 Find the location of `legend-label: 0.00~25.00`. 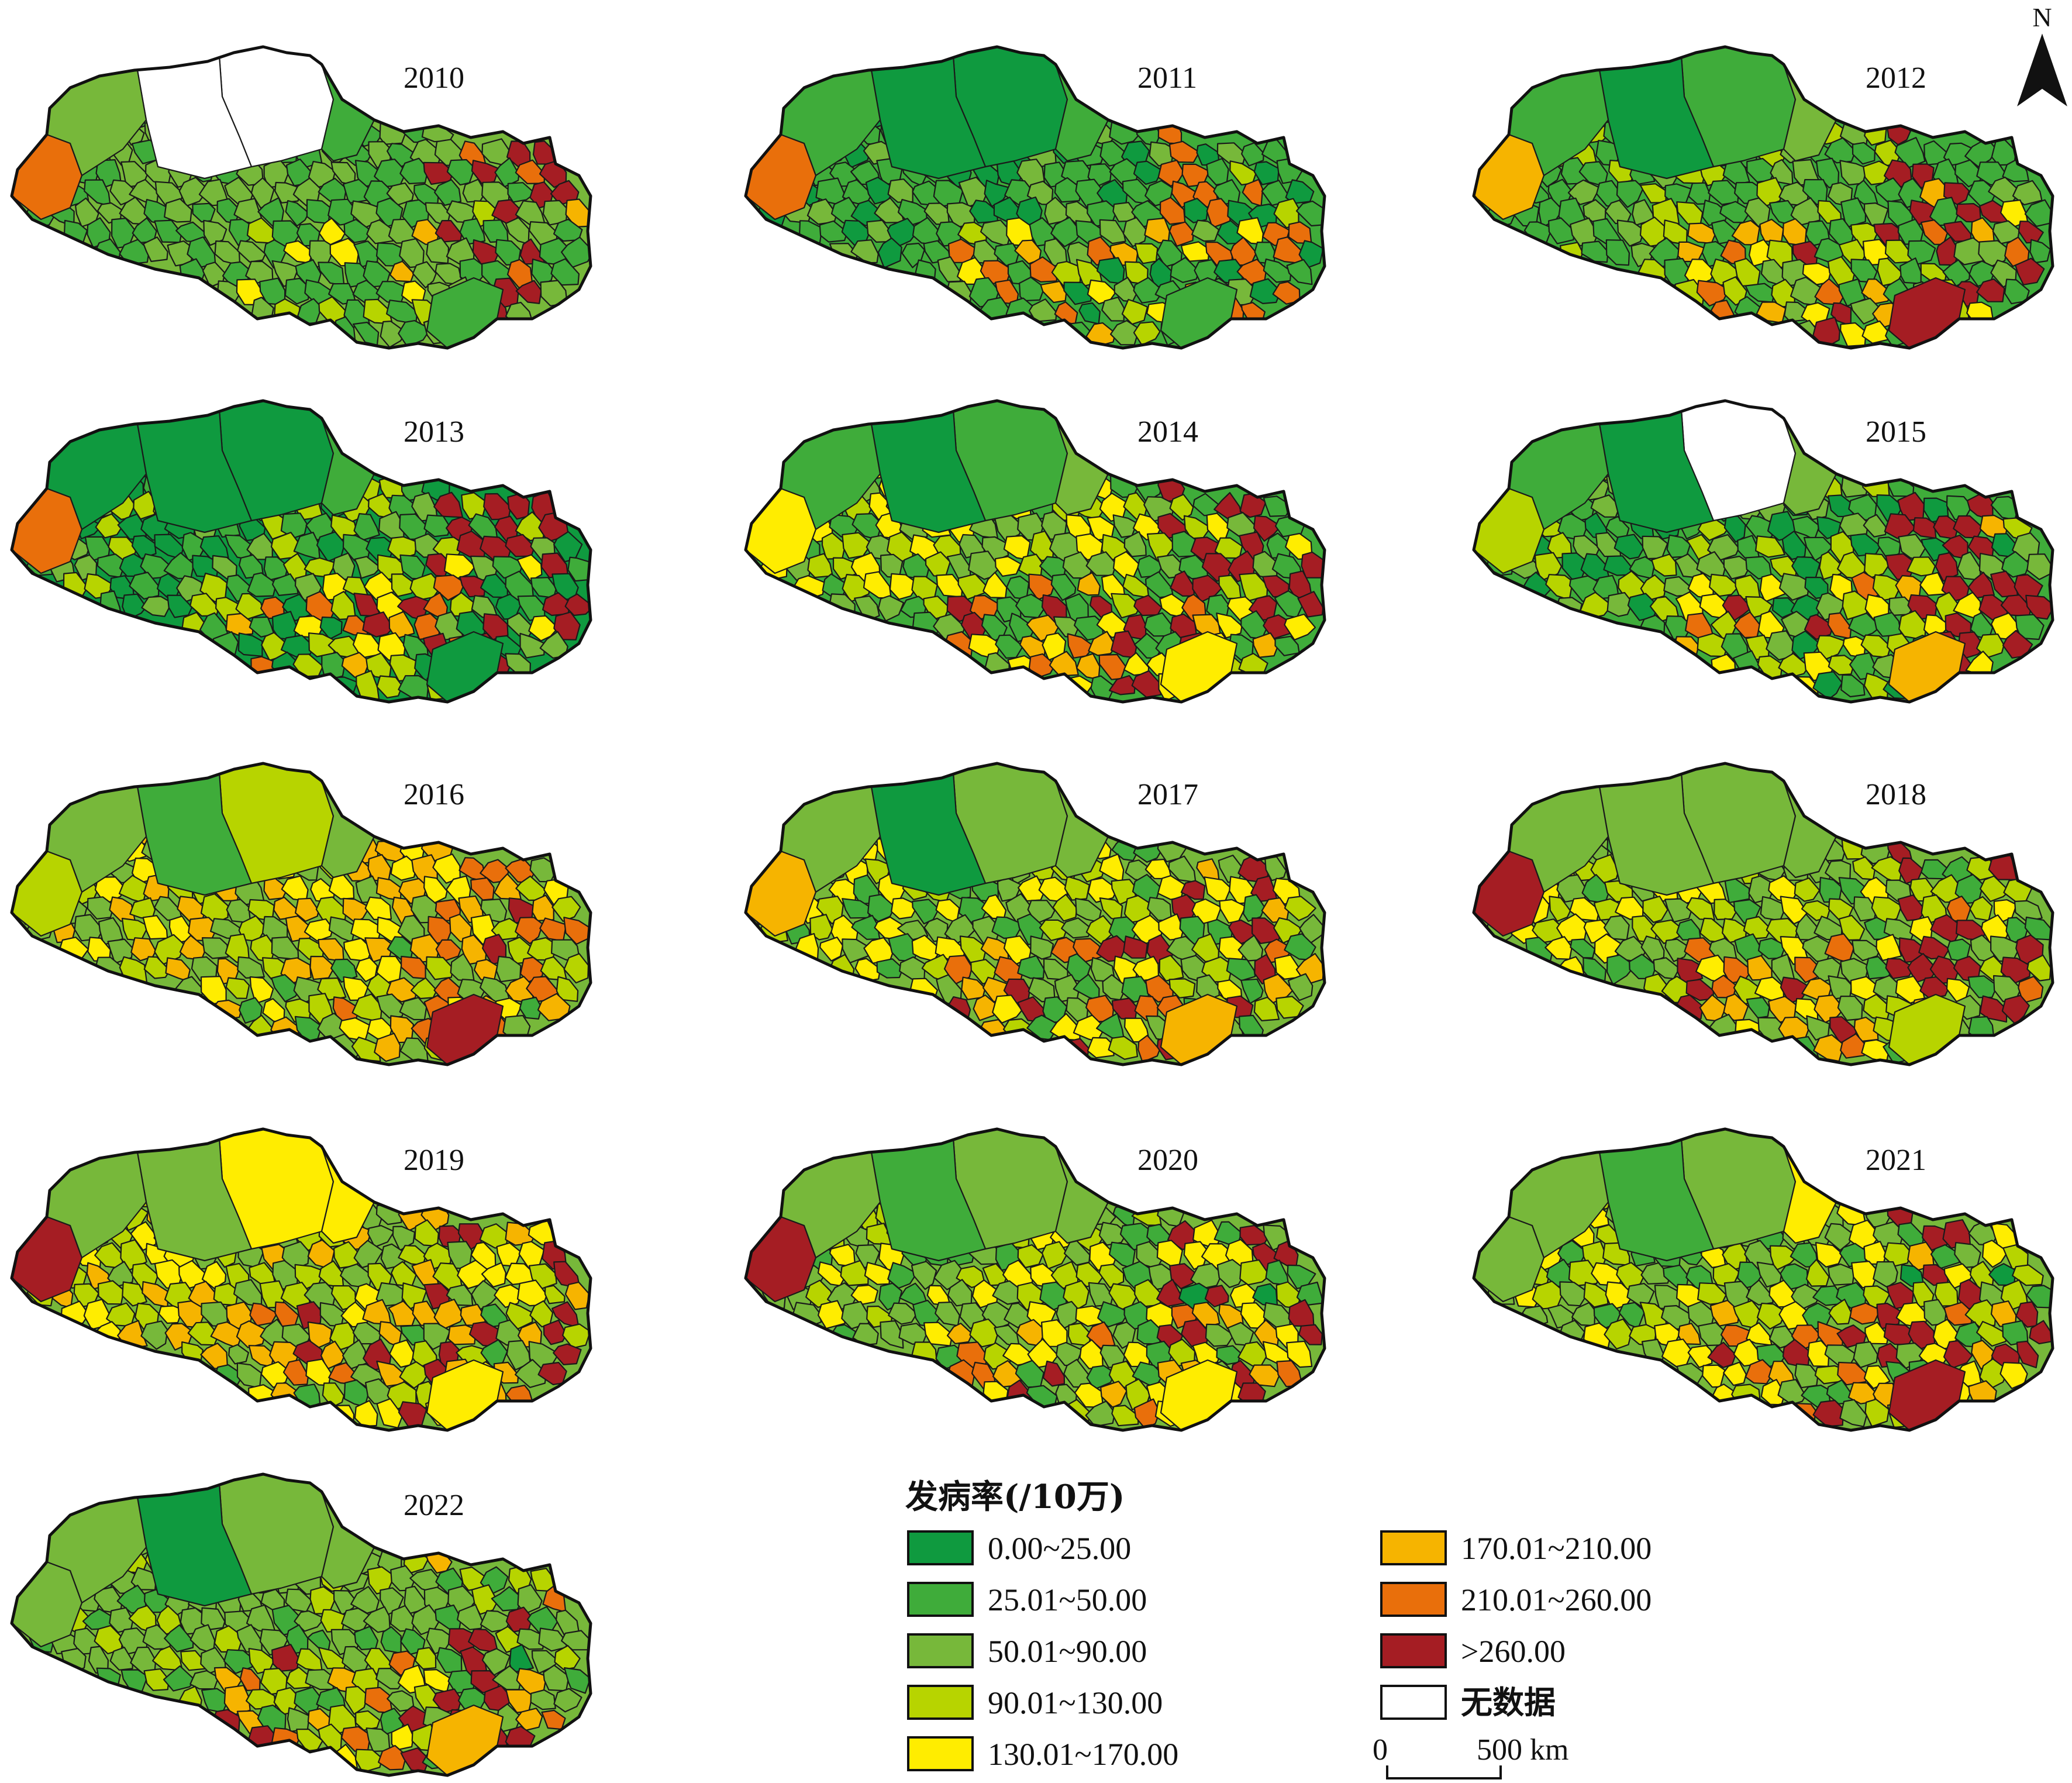

legend-label: 0.00~25.00 is located at coordinates (1059, 1548).